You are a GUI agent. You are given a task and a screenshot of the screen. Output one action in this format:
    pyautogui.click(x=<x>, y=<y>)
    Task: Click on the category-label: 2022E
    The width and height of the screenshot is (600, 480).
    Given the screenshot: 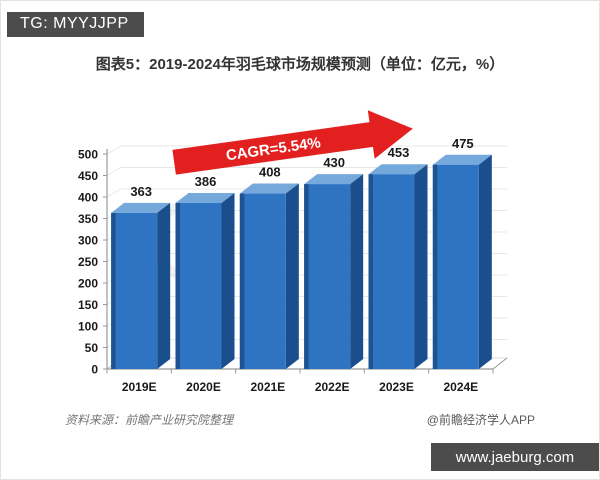 What is the action you would take?
    pyautogui.click(x=332, y=387)
    